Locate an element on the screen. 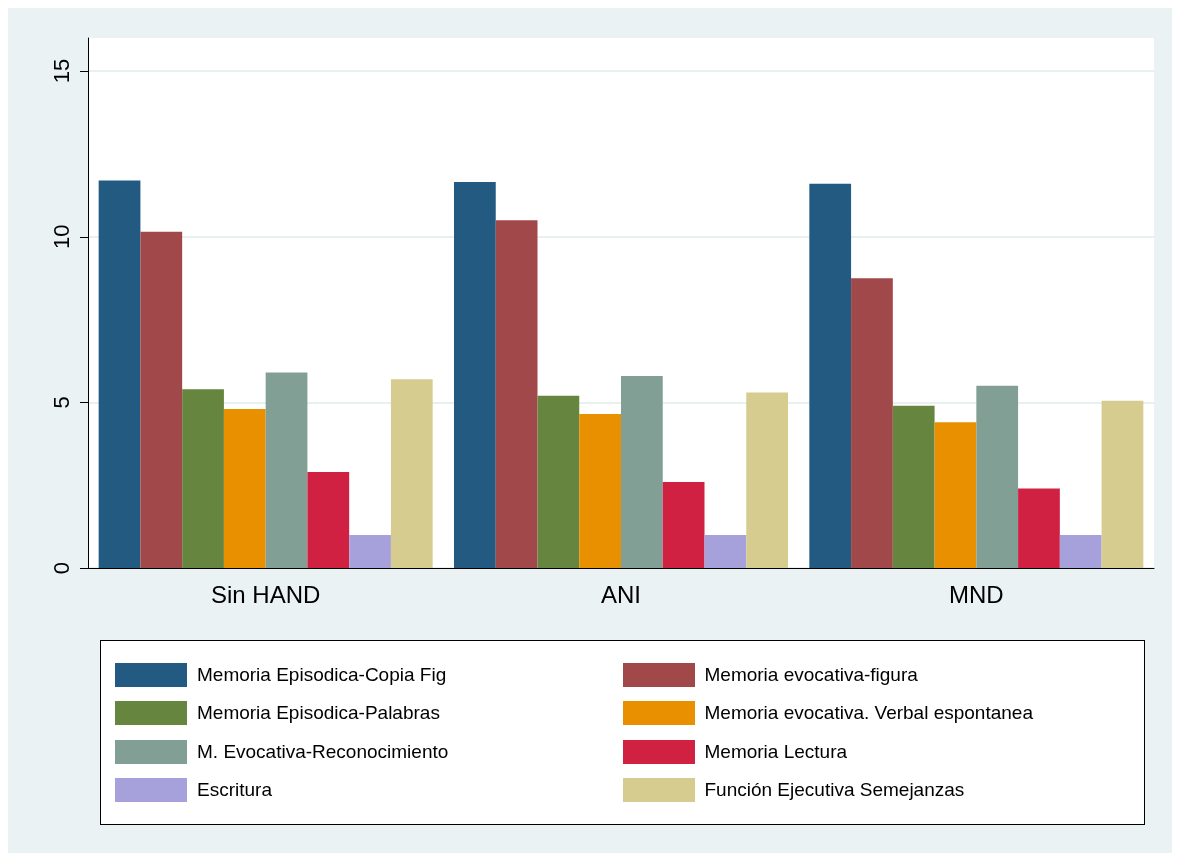 The height and width of the screenshot is (861, 1180). x-tick-label: Sin HAND is located at coordinates (265, 594).